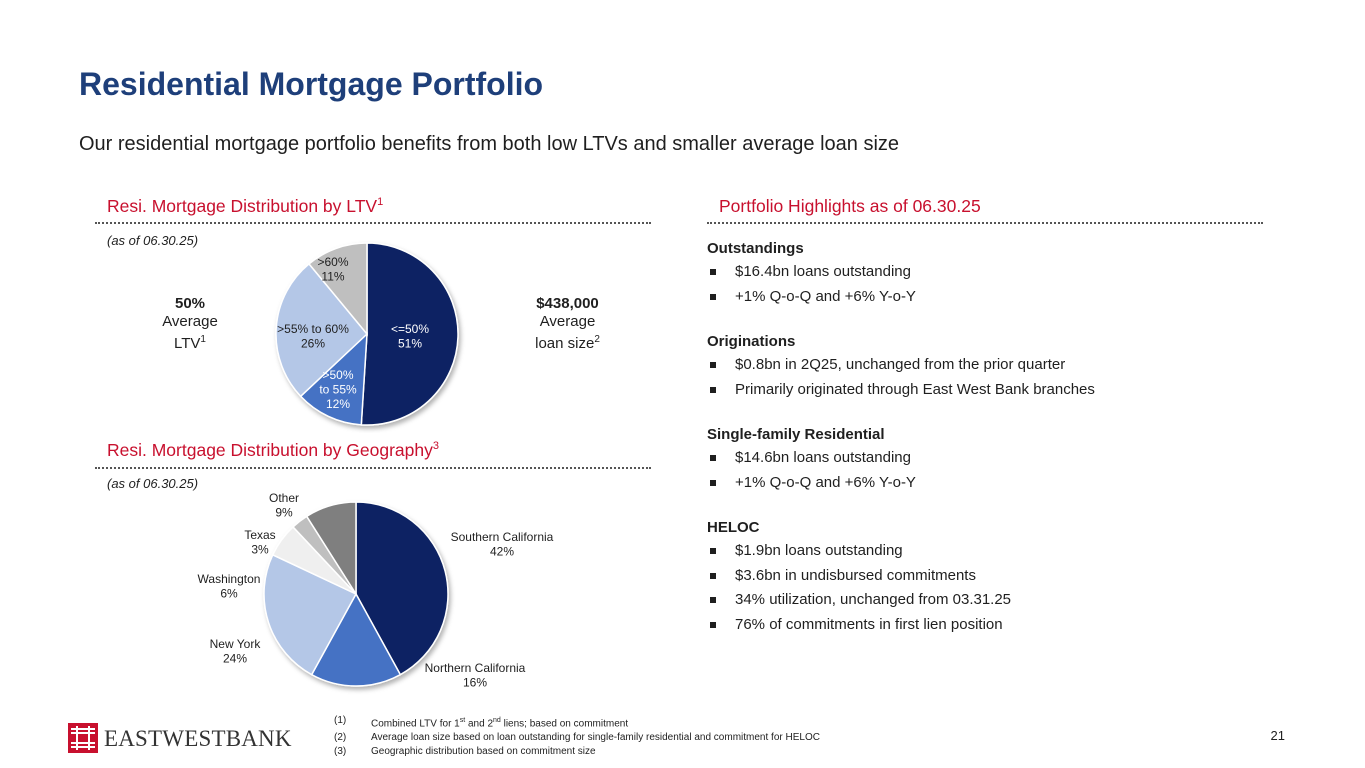  I want to click on highlight-item: $14.6bn loans outstanding, so click(1007, 458).